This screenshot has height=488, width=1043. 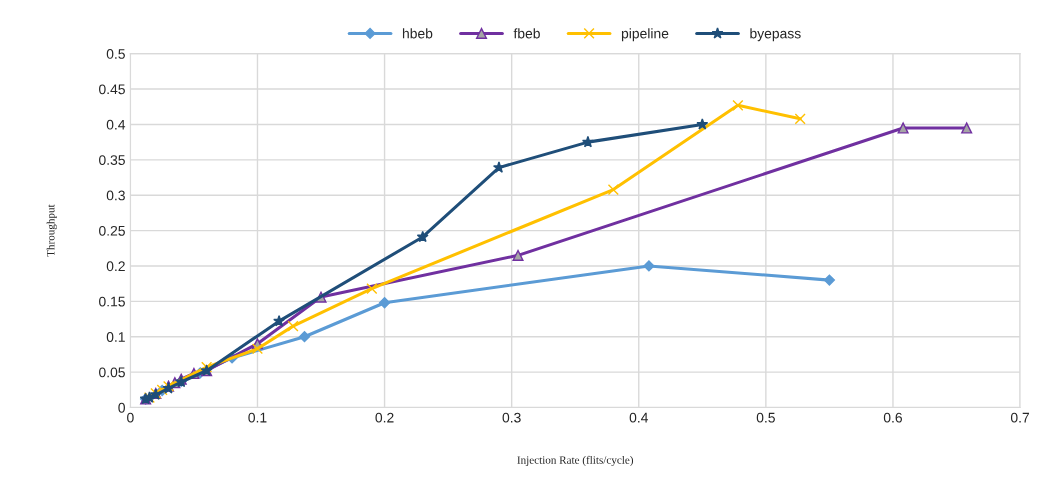 What do you see at coordinates (115, 266) in the screenshot?
I see `y-tick-label: 0.2` at bounding box center [115, 266].